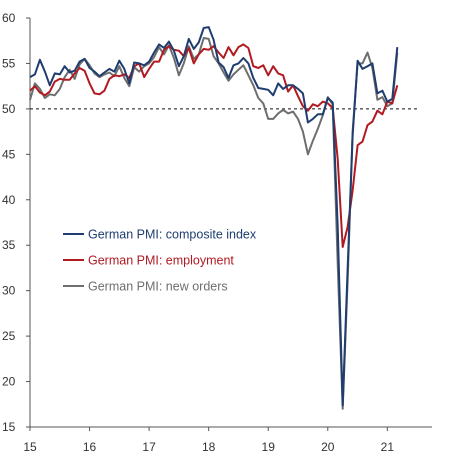 This screenshot has height=463, width=461. I want to click on x-tick-label: 18, so click(209, 447).